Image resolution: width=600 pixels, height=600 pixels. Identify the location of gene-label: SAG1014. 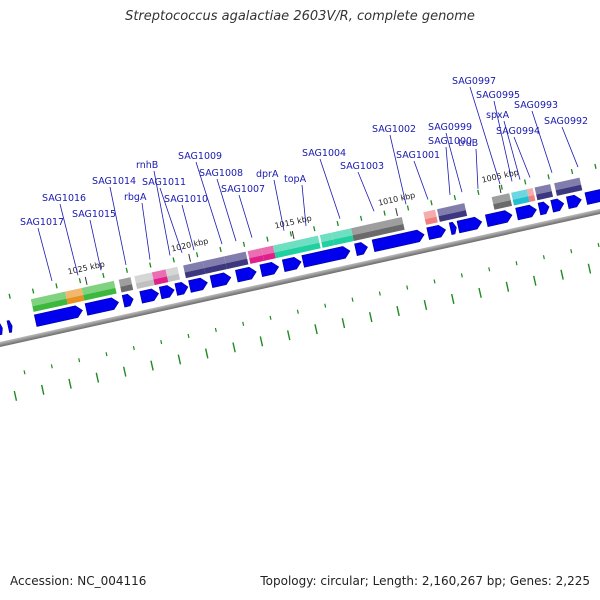
(114, 220).